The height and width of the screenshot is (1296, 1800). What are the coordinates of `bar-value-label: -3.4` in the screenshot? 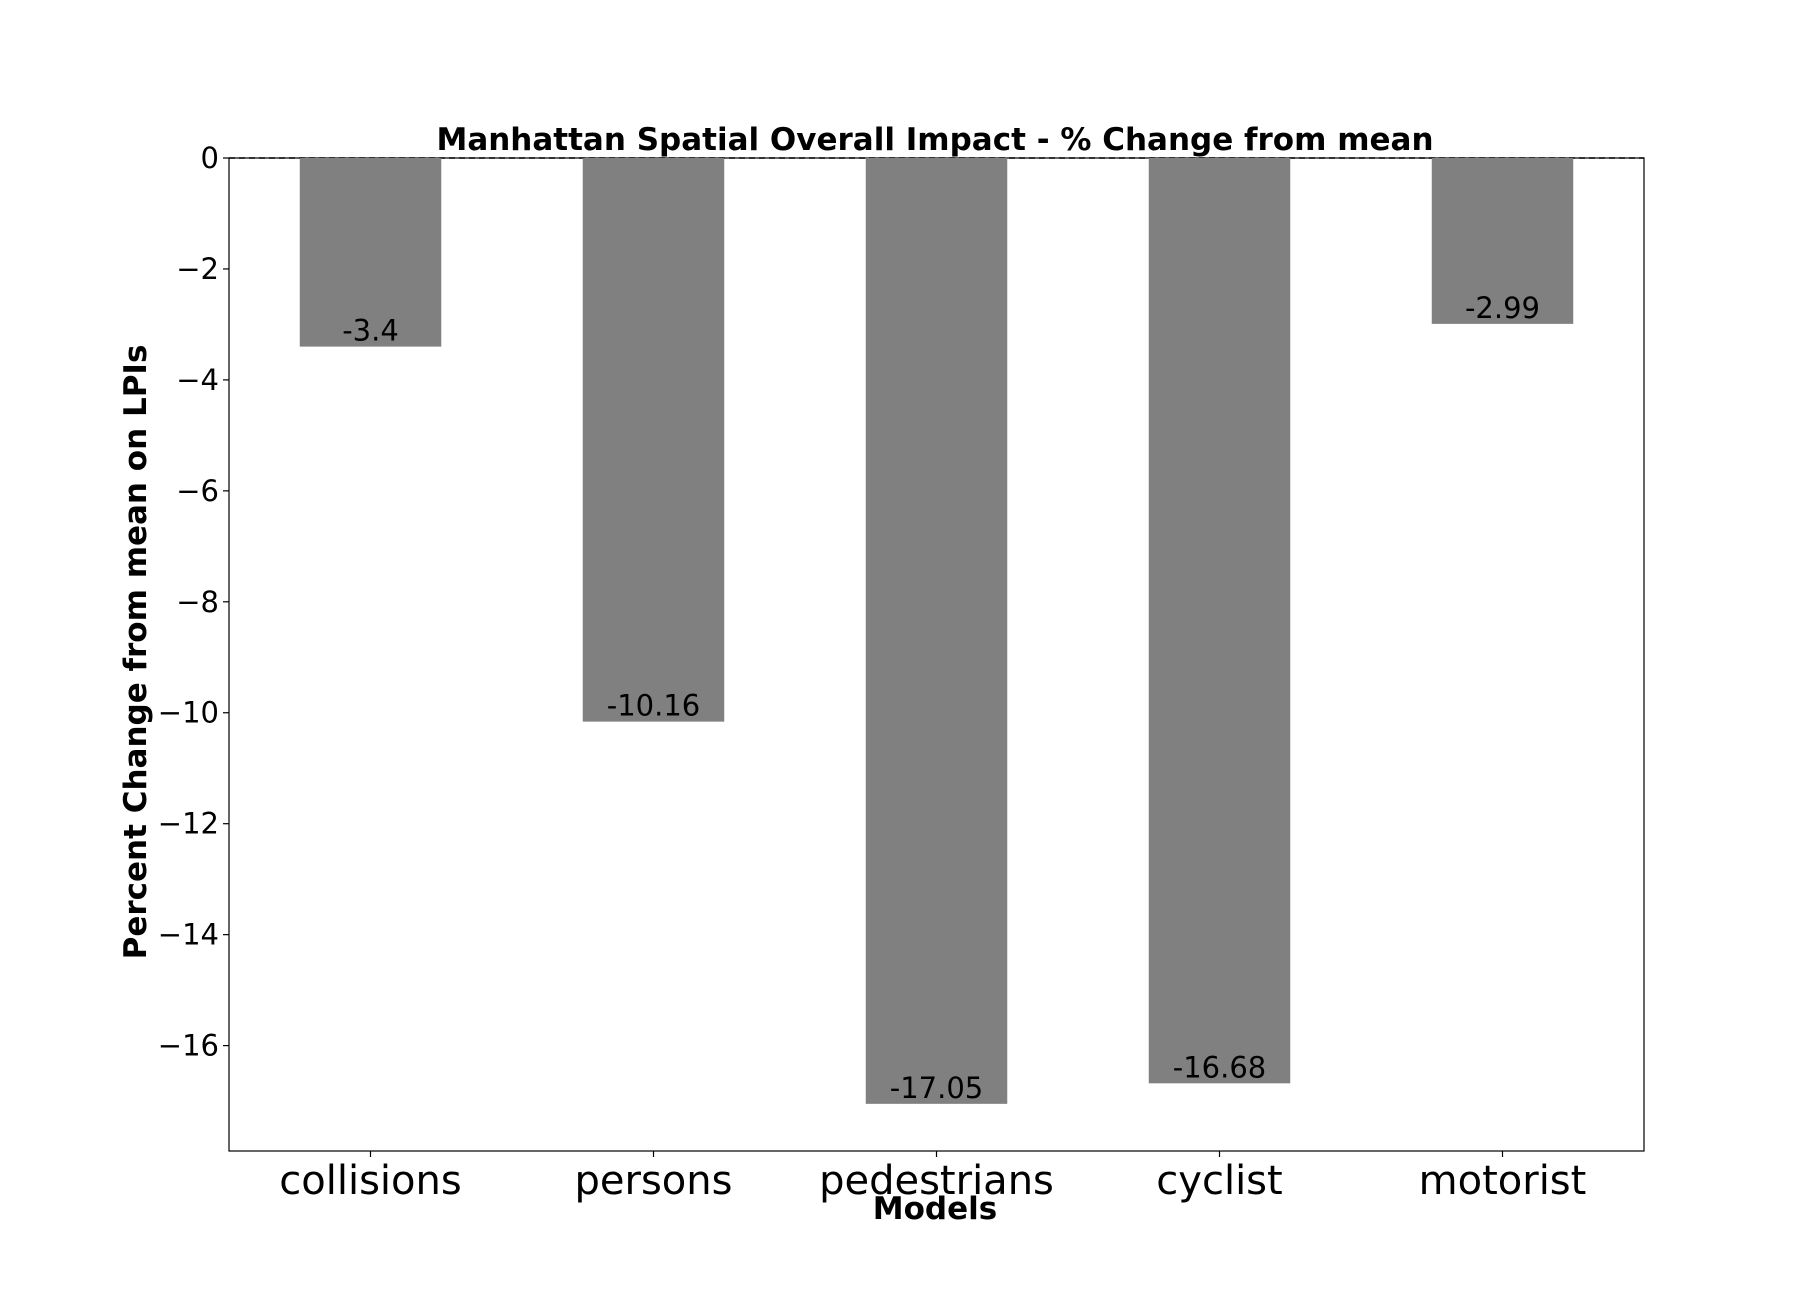 It's located at (370, 331).